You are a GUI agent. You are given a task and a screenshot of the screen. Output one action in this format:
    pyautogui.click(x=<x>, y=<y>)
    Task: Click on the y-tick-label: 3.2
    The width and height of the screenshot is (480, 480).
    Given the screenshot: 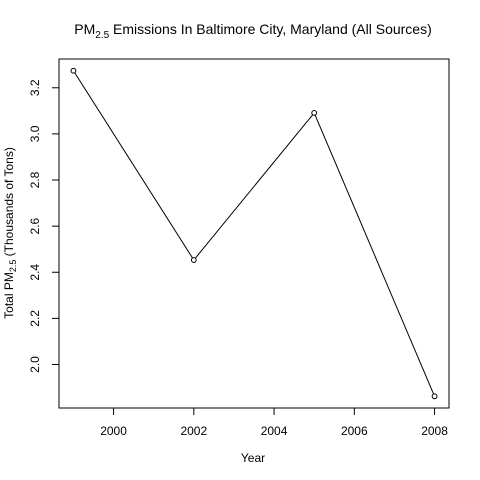 What is the action you would take?
    pyautogui.click(x=35, y=87)
    